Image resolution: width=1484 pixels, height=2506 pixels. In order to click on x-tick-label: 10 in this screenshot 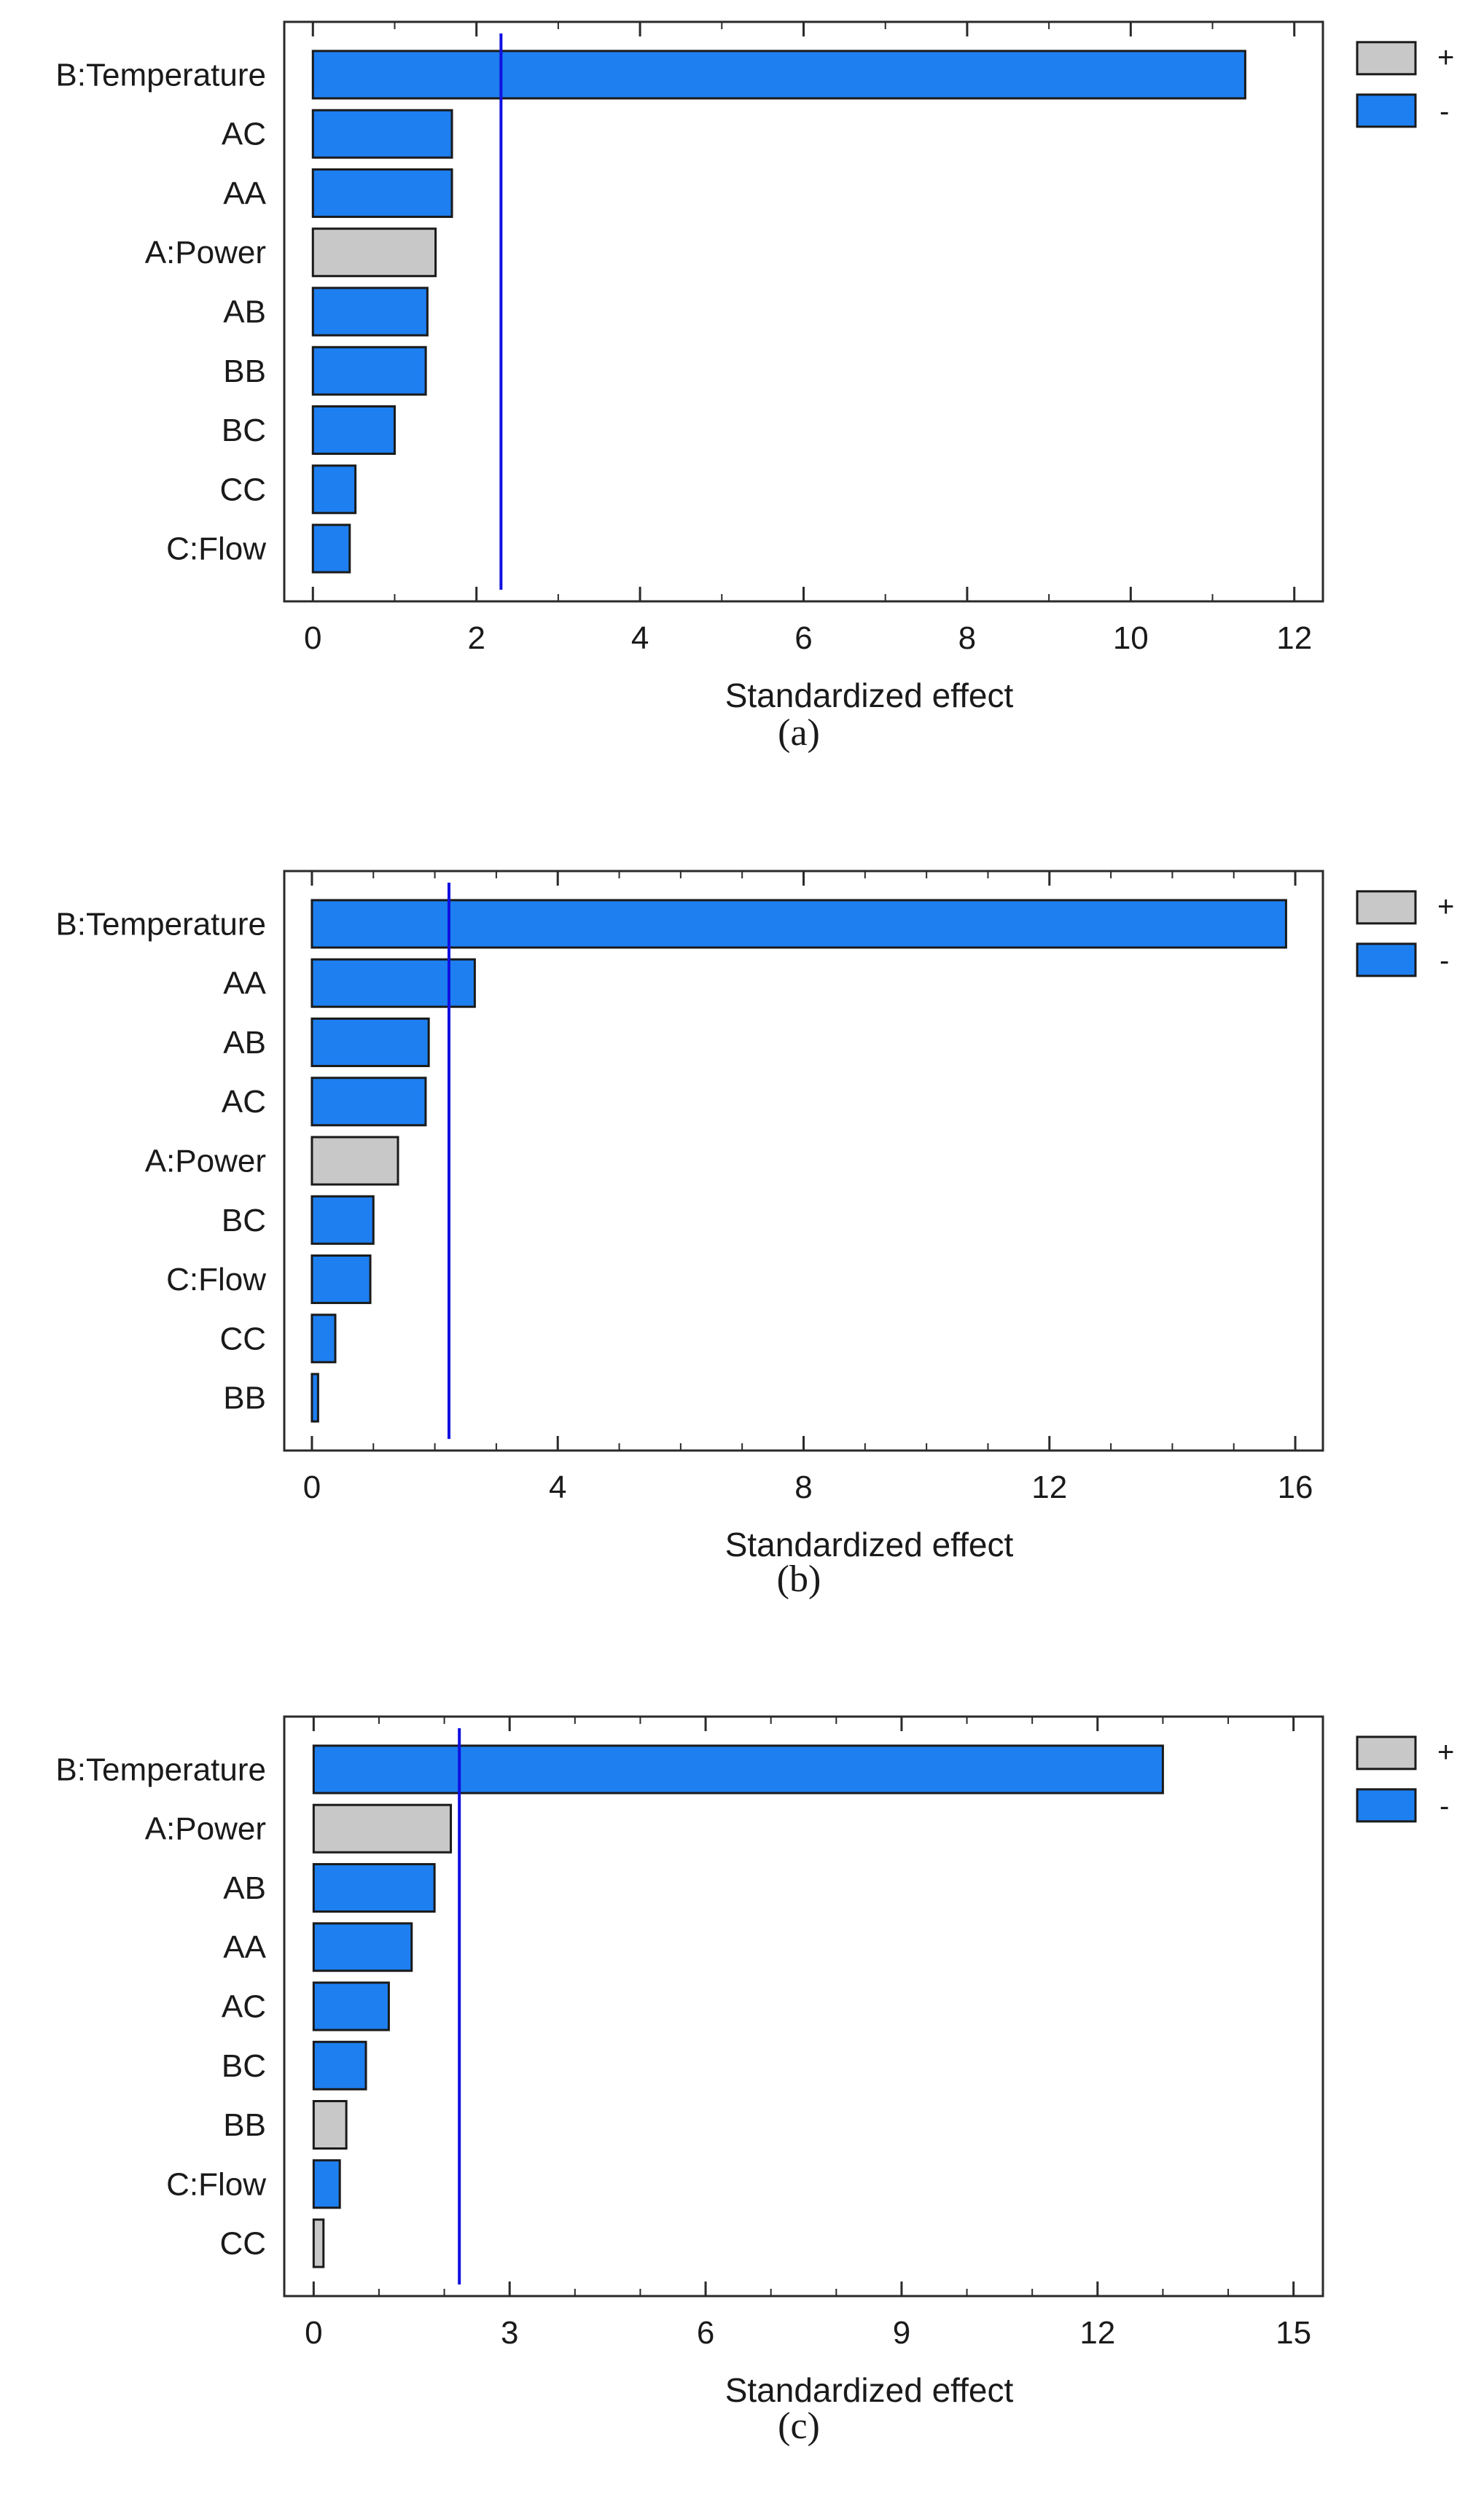, I will do `click(1131, 638)`.